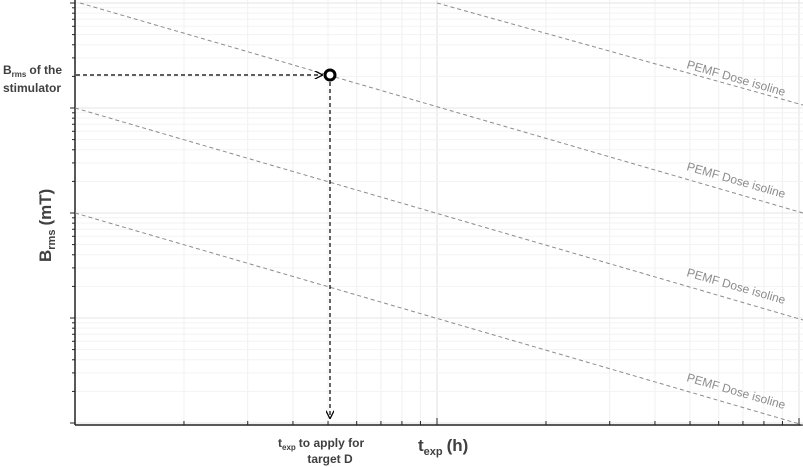  What do you see at coordinates (45, 207) in the screenshot?
I see `label-unit: (mT)` at bounding box center [45, 207].